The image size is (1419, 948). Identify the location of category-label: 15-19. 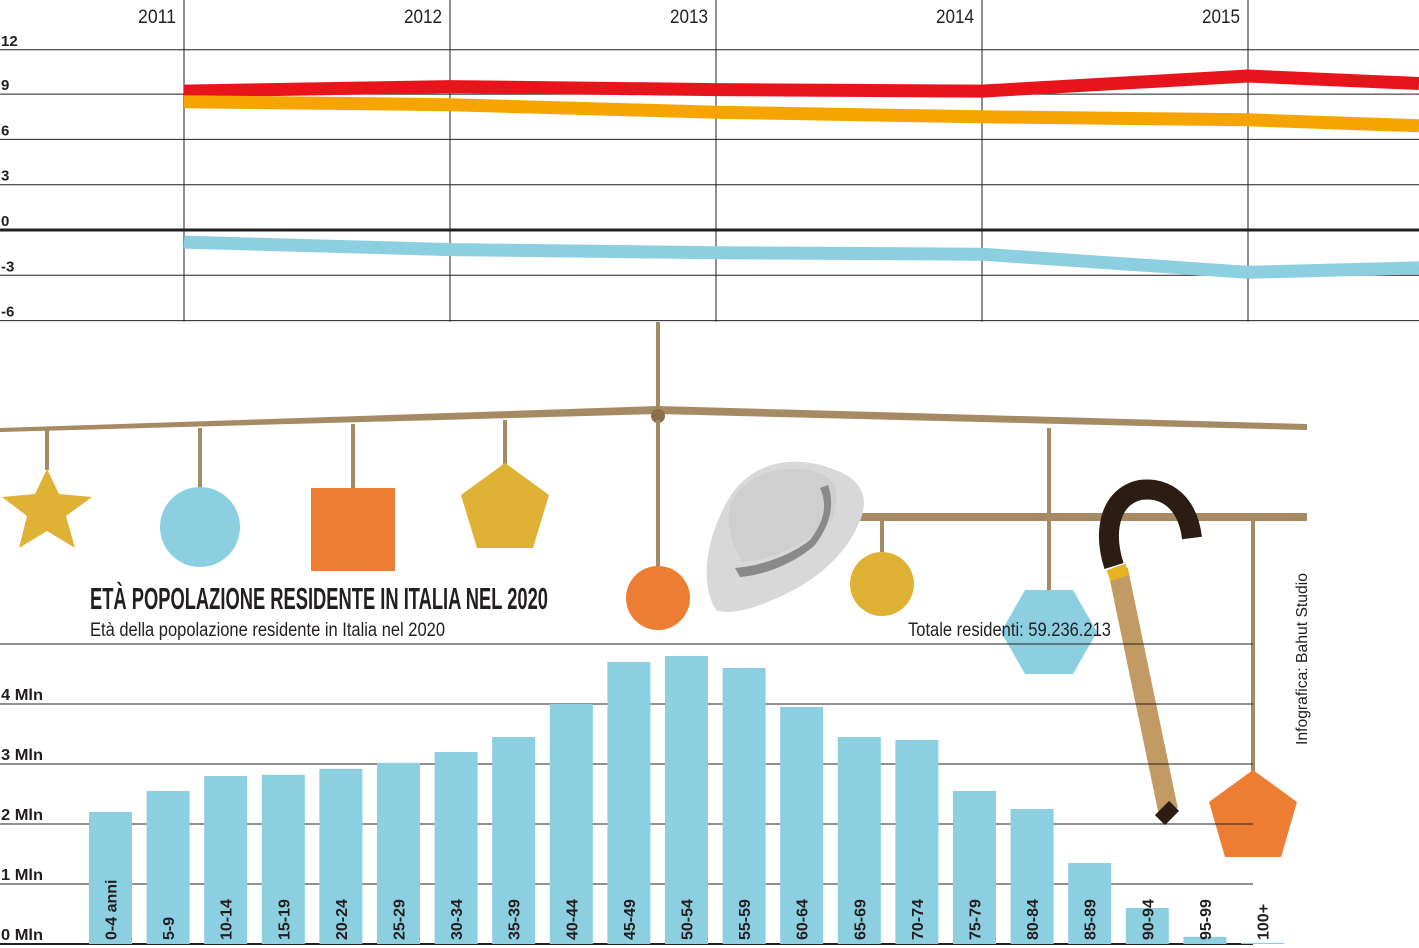
(284, 919).